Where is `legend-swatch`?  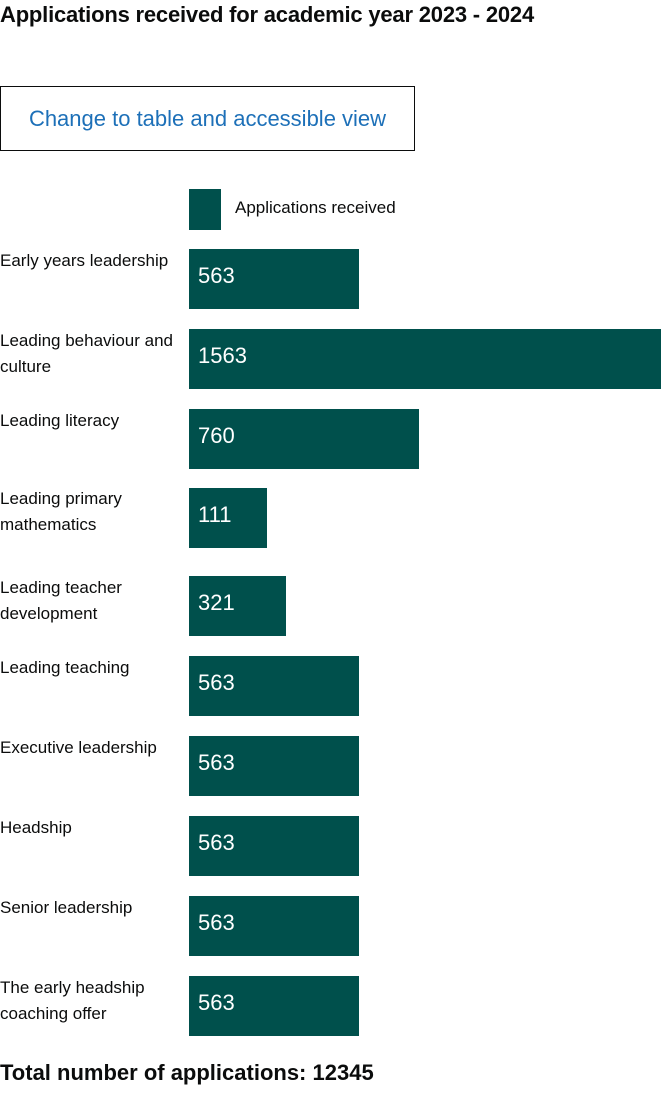 legend-swatch is located at coordinates (205, 209).